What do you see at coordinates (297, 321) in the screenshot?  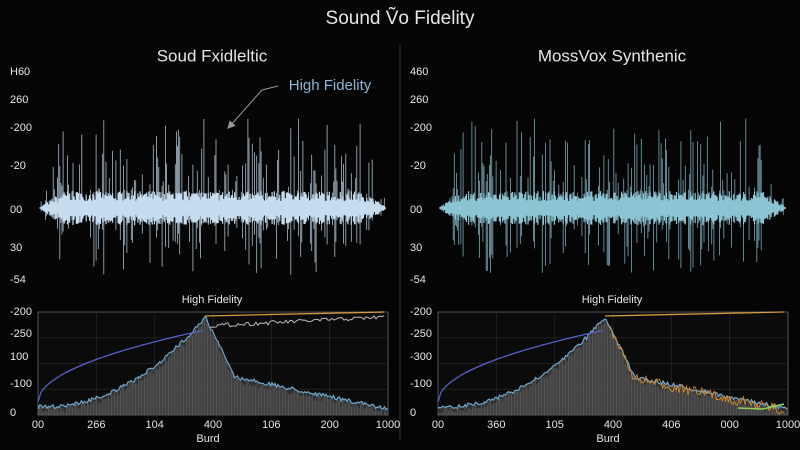 I see `curve-white` at bounding box center [297, 321].